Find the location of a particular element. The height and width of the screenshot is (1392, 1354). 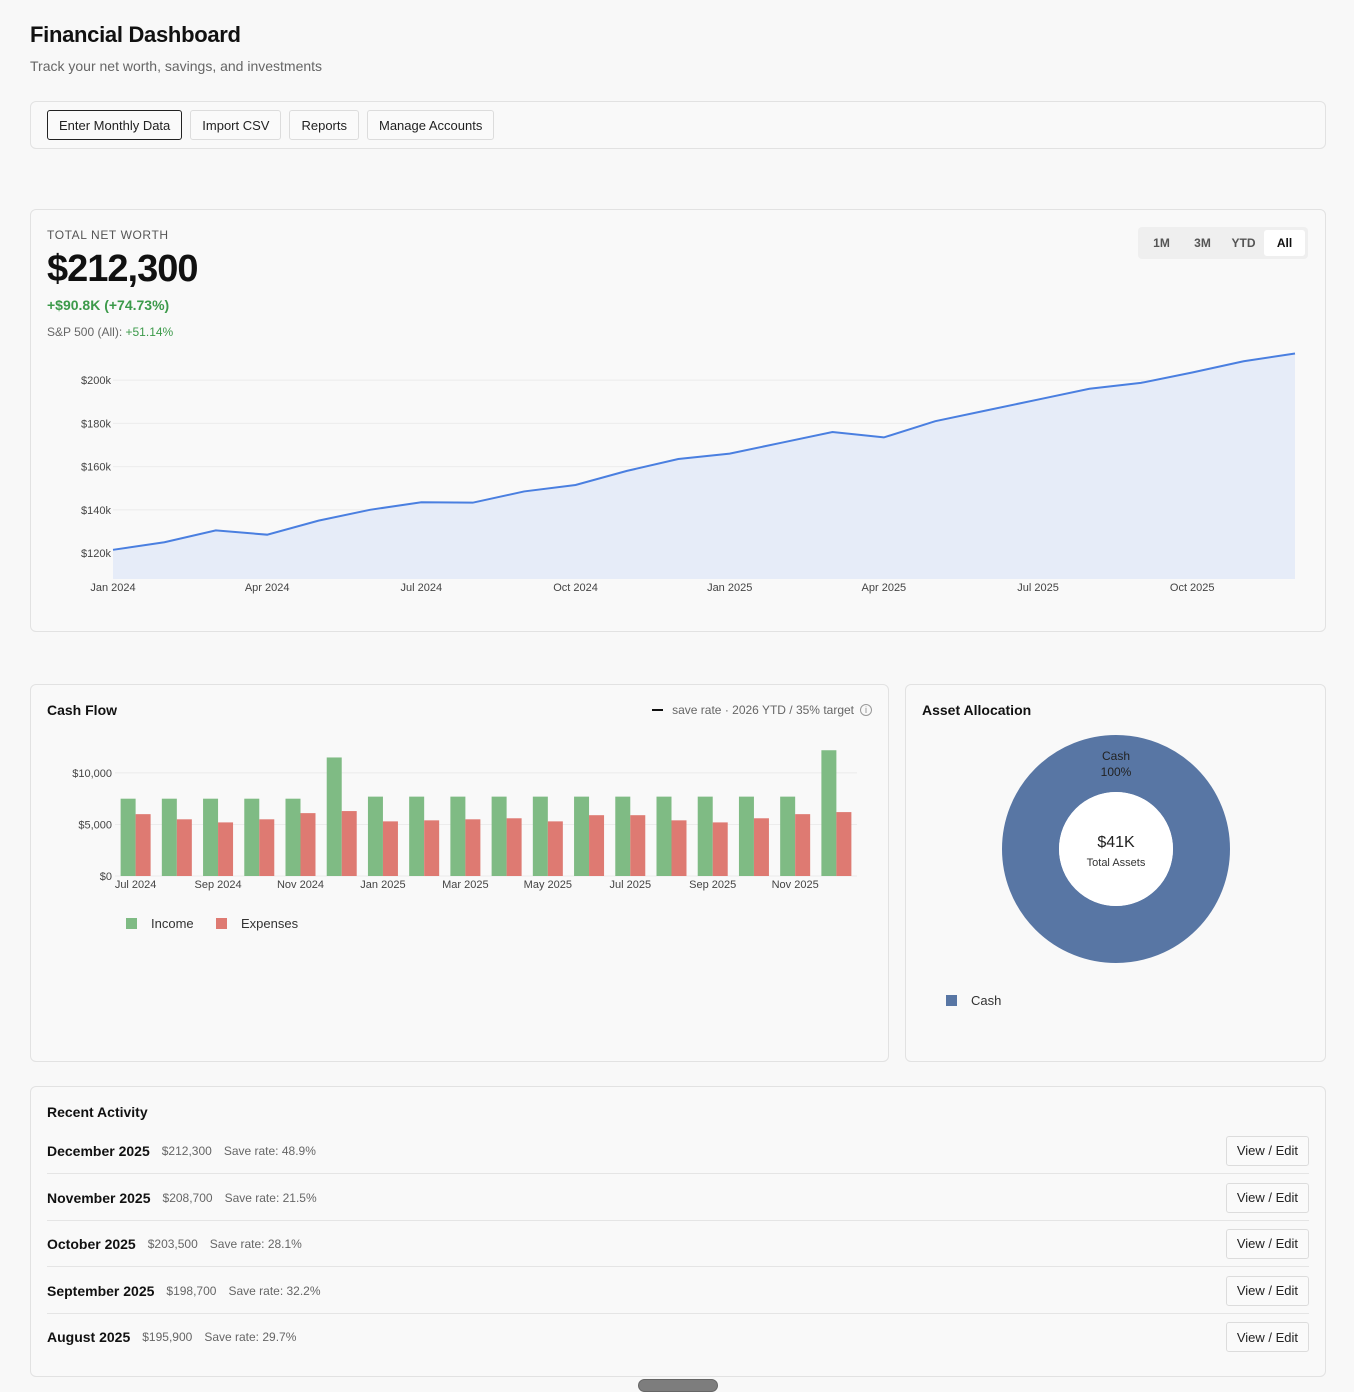

reports-button: Reports is located at coordinates (324, 125).